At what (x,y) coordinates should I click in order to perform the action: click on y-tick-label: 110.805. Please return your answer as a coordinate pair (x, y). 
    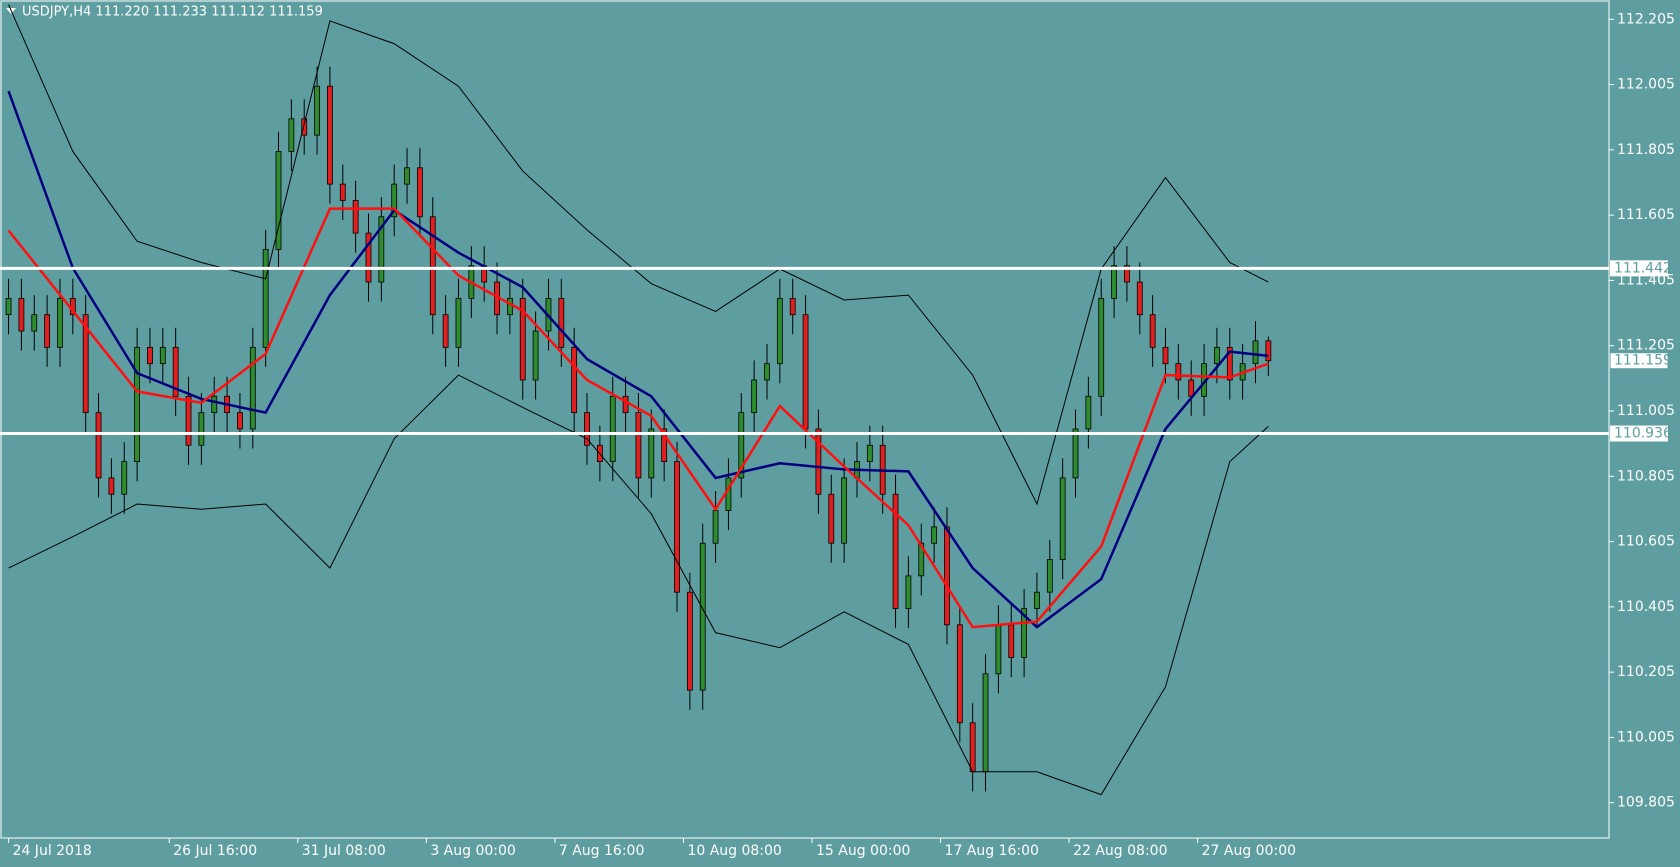
    Looking at the image, I should click on (1646, 476).